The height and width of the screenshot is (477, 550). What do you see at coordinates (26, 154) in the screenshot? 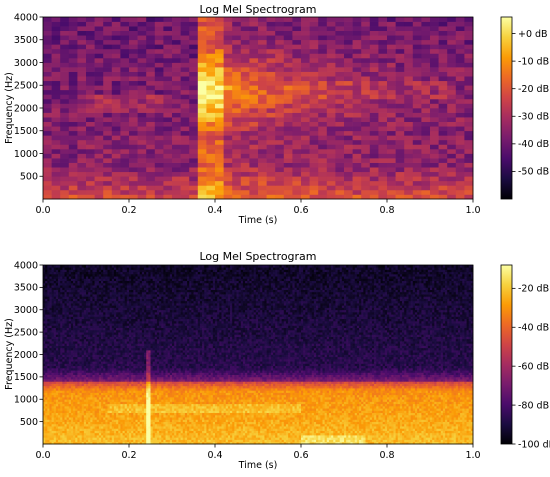
I see `y-tick-label: 1000` at bounding box center [26, 154].